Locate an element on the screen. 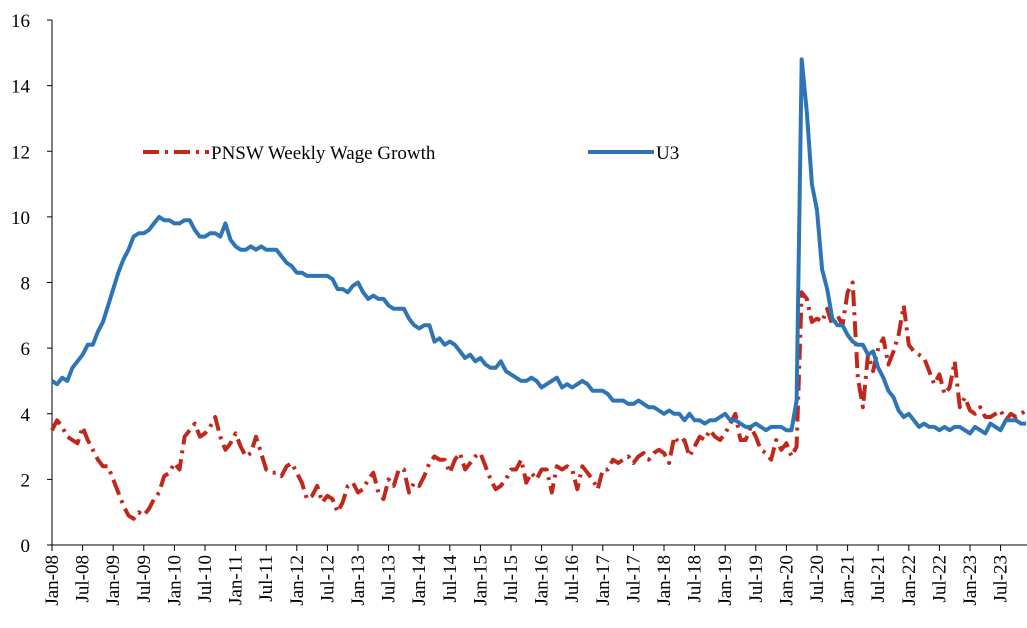 The height and width of the screenshot is (628, 1027). x-tick-label: Jan-18 is located at coordinates (664, 580).